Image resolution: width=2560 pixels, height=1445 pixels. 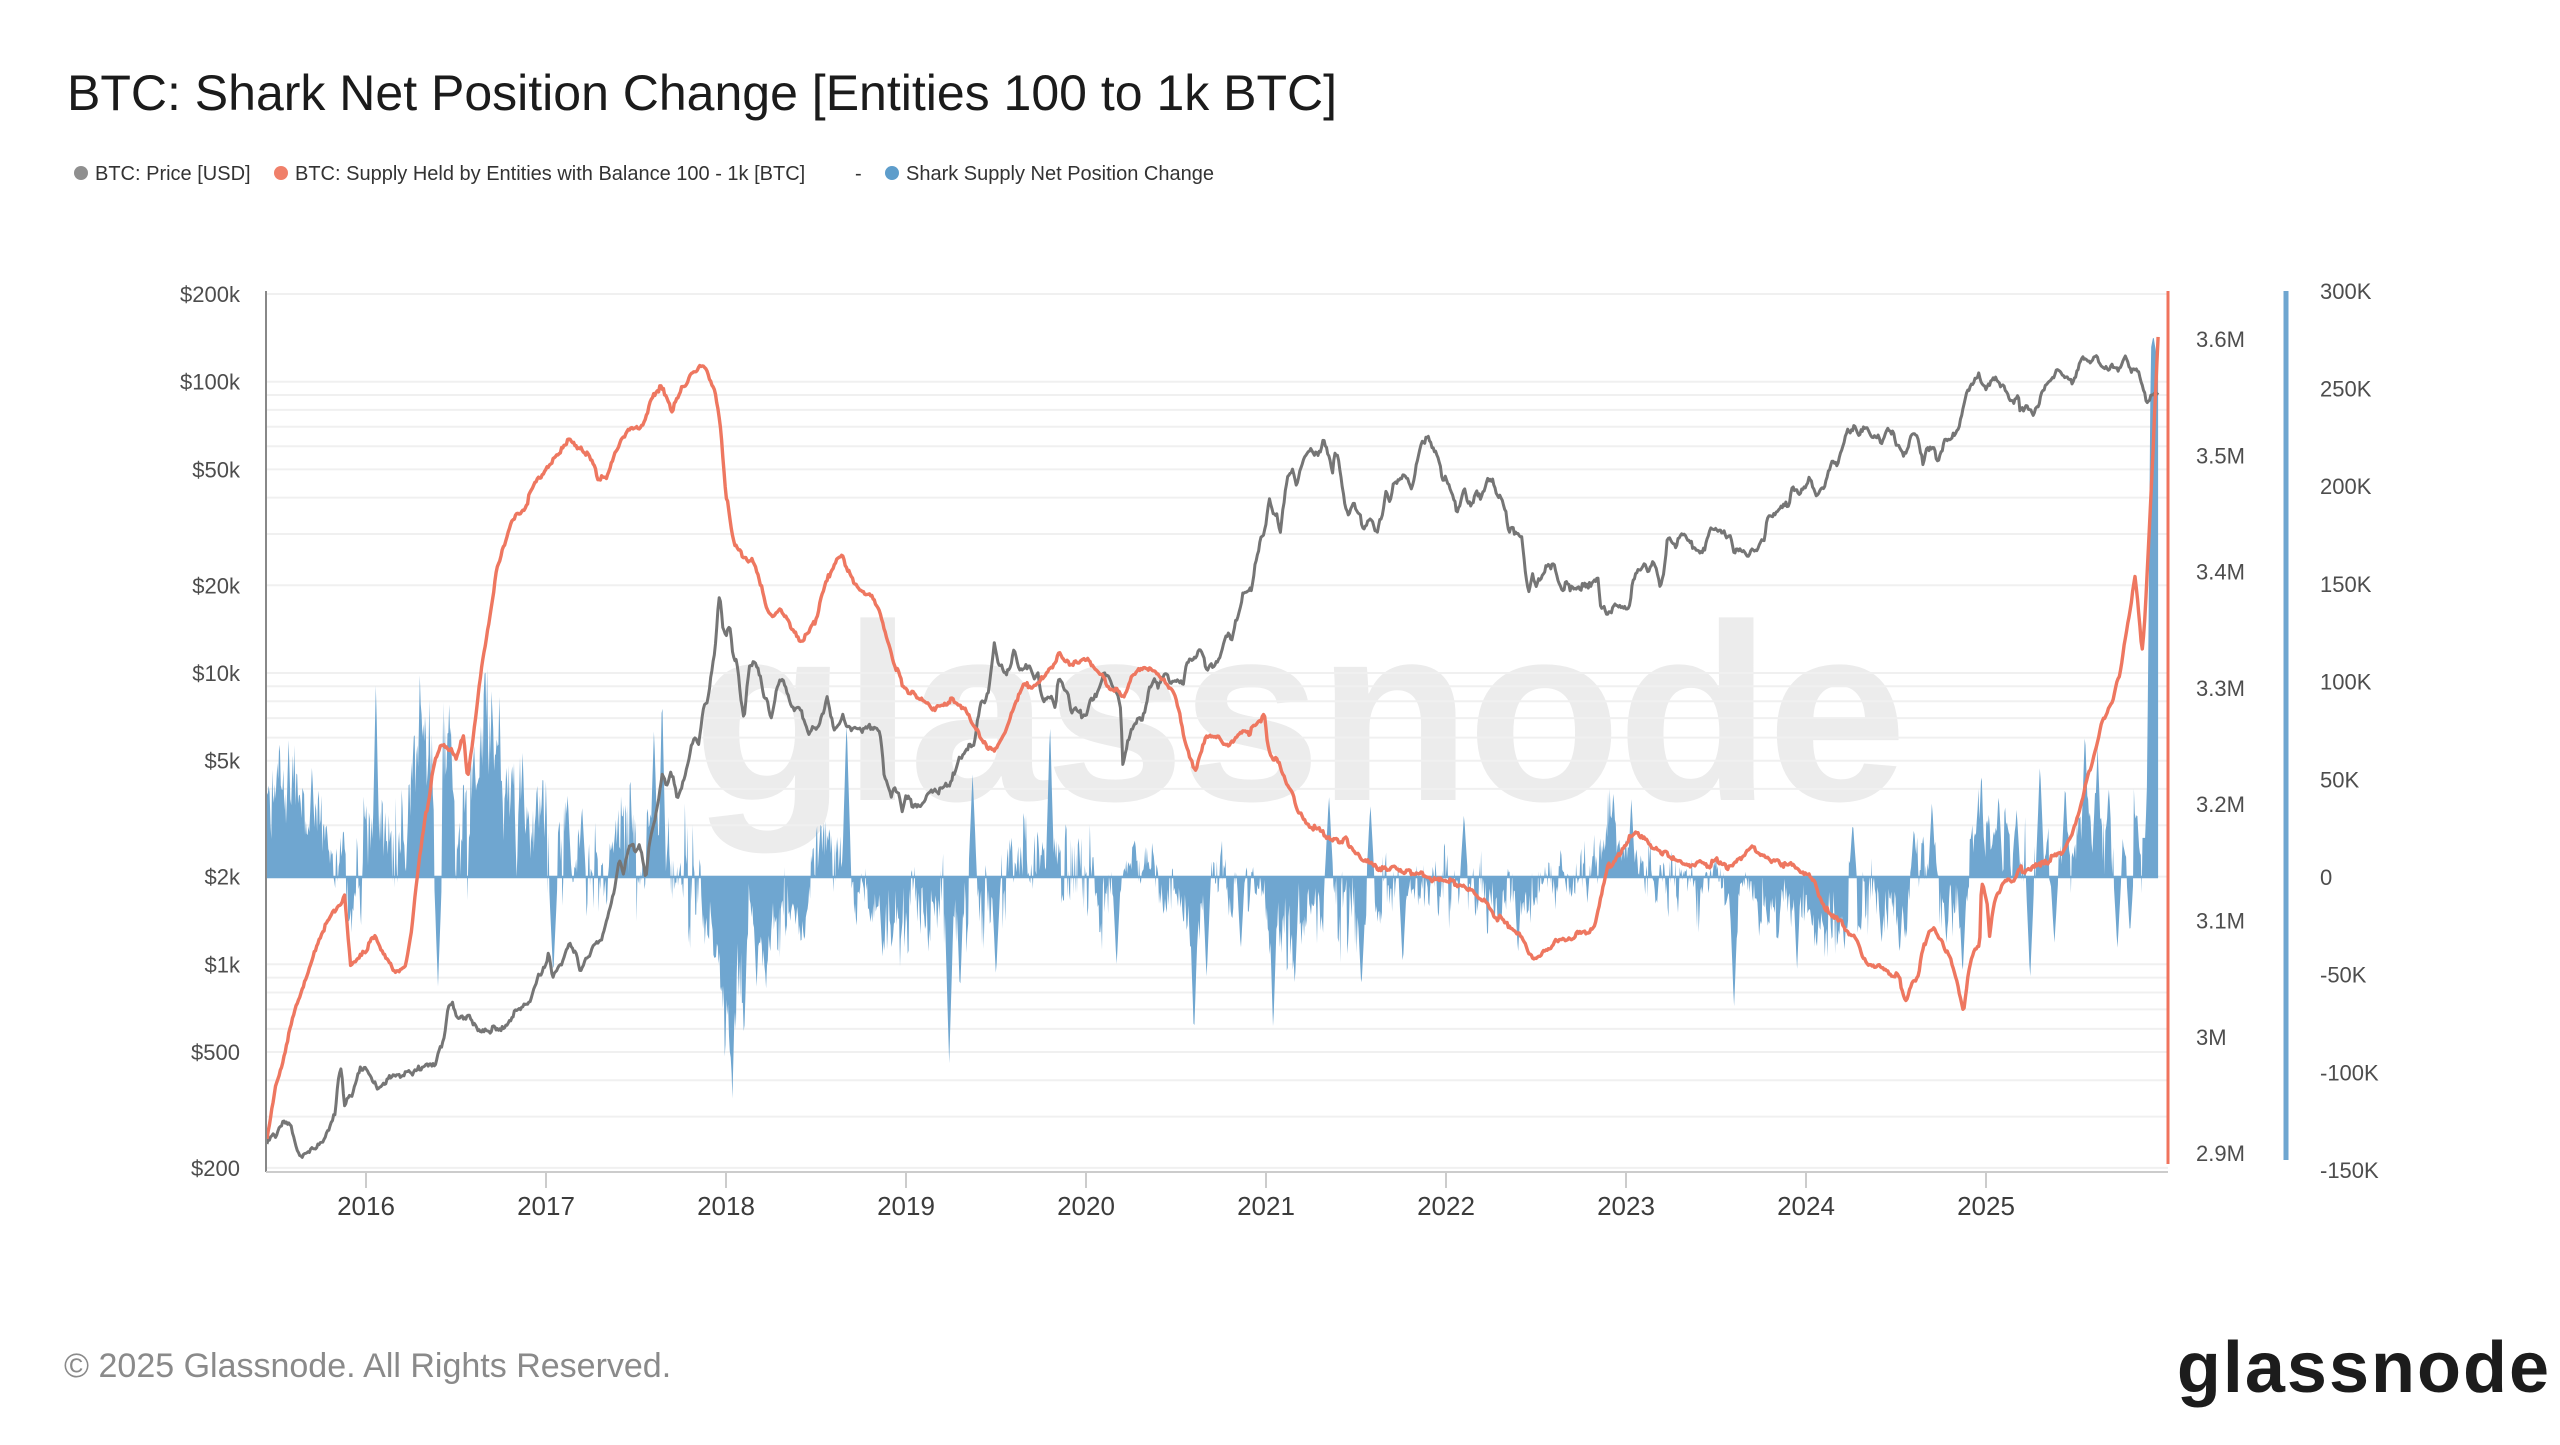 What do you see at coordinates (1446, 1206) in the screenshot?
I see `svg-text: 2022` at bounding box center [1446, 1206].